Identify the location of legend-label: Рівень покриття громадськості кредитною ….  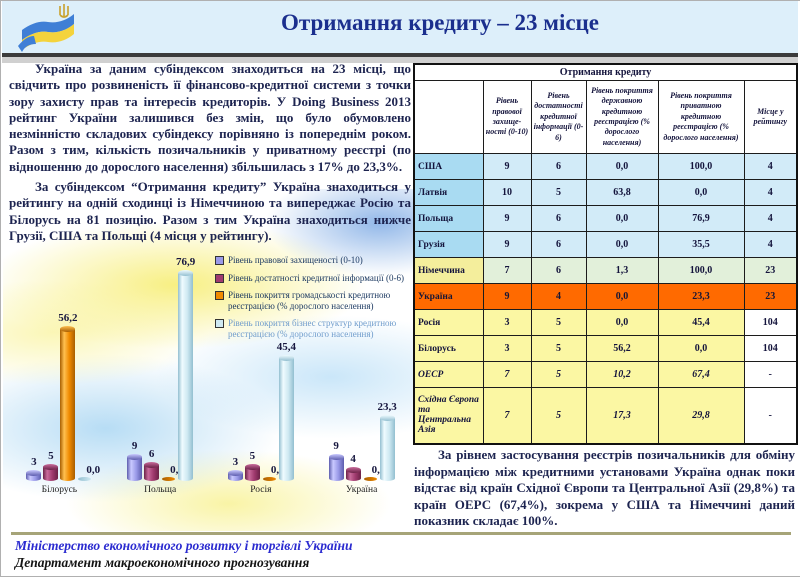
(309, 300).